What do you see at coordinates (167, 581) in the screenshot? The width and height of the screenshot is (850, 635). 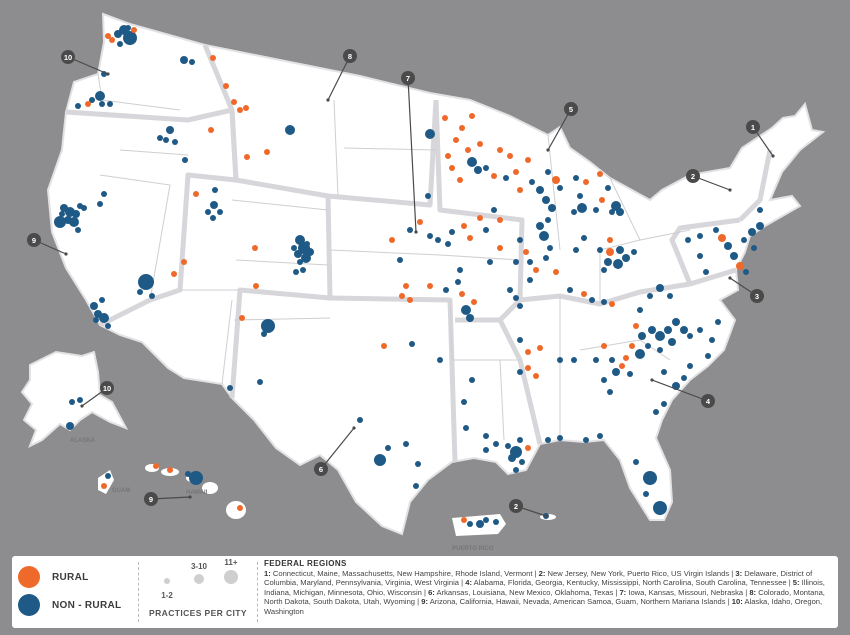 I see `size-small-swatch` at bounding box center [167, 581].